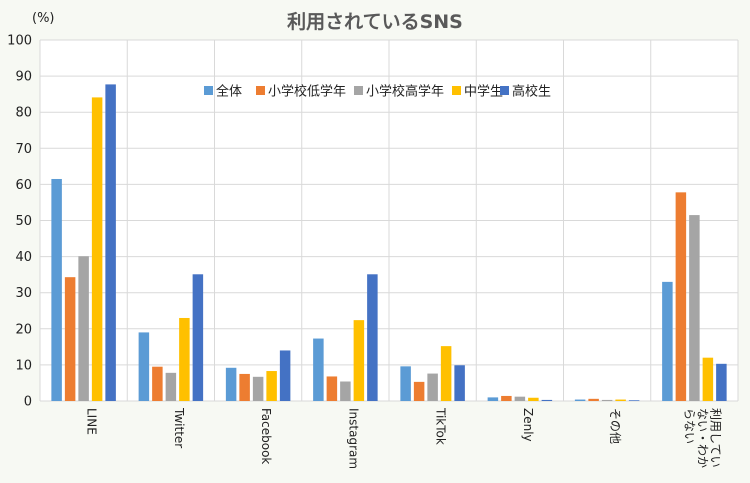  What do you see at coordinates (19, 41) in the screenshot?
I see `y-tick-label: 100` at bounding box center [19, 41].